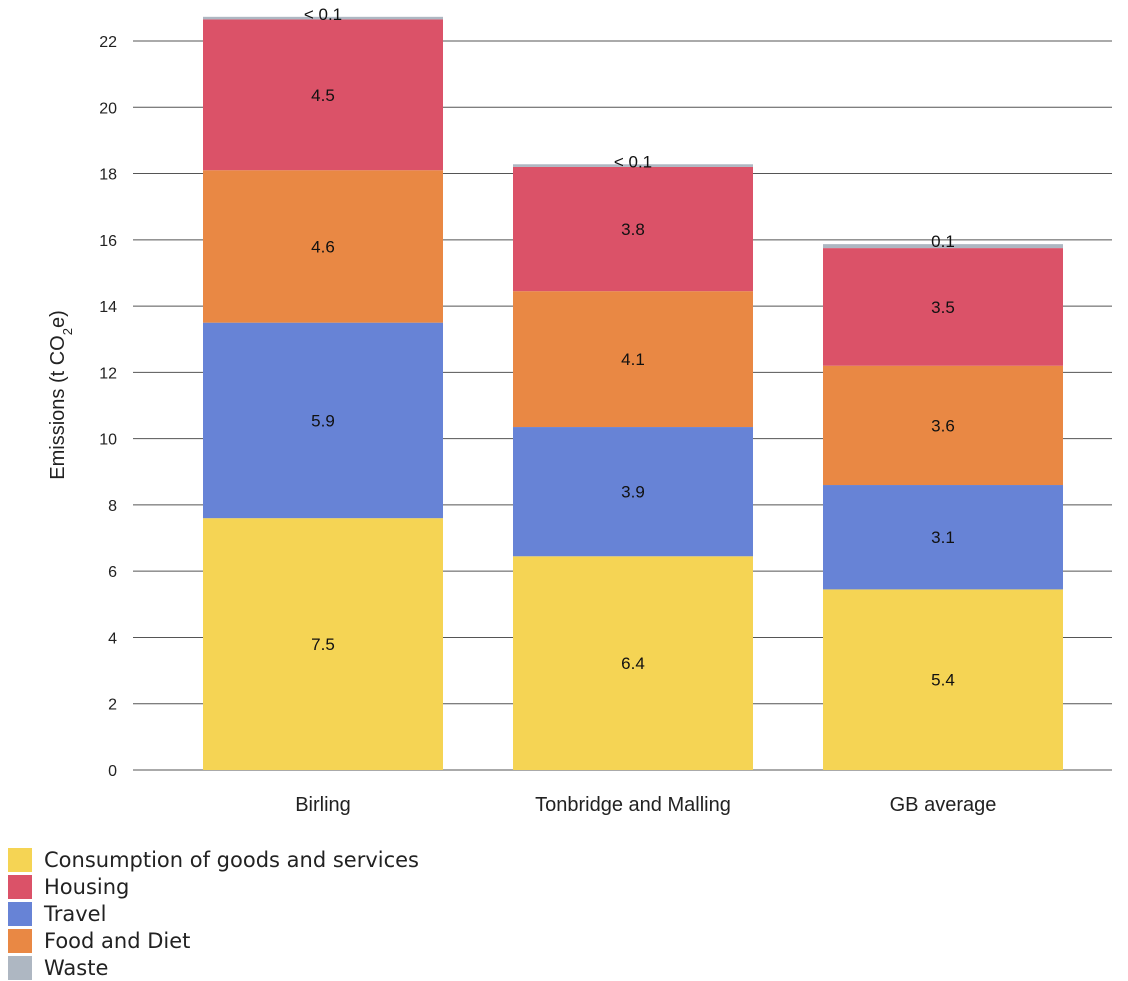 The image size is (1128, 981). I want to click on y-tick-label-2: 2, so click(112, 705).